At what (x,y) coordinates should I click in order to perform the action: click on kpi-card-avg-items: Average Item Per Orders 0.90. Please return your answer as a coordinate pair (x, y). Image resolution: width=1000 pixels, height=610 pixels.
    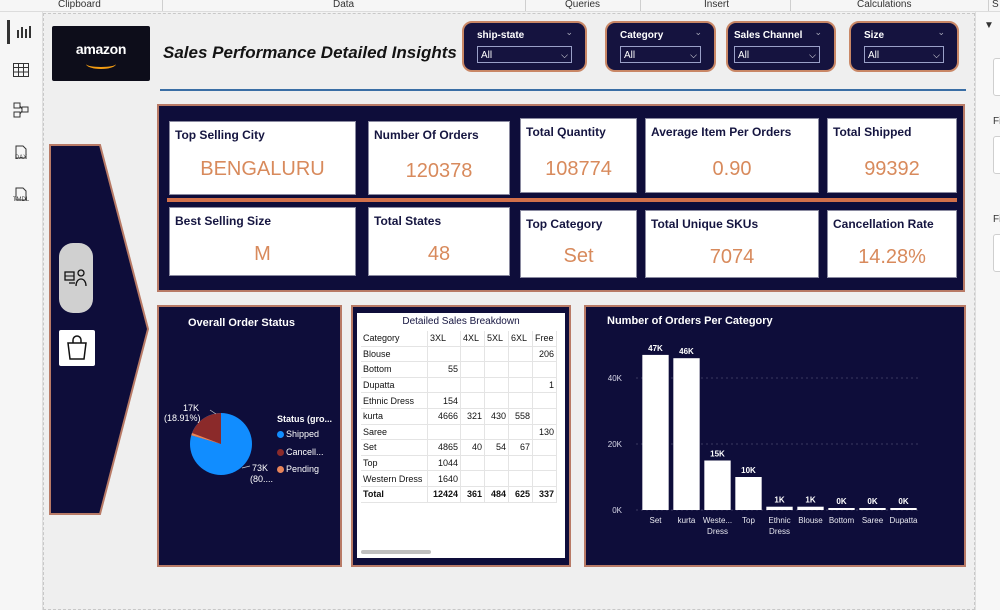
    Looking at the image, I should click on (732, 155).